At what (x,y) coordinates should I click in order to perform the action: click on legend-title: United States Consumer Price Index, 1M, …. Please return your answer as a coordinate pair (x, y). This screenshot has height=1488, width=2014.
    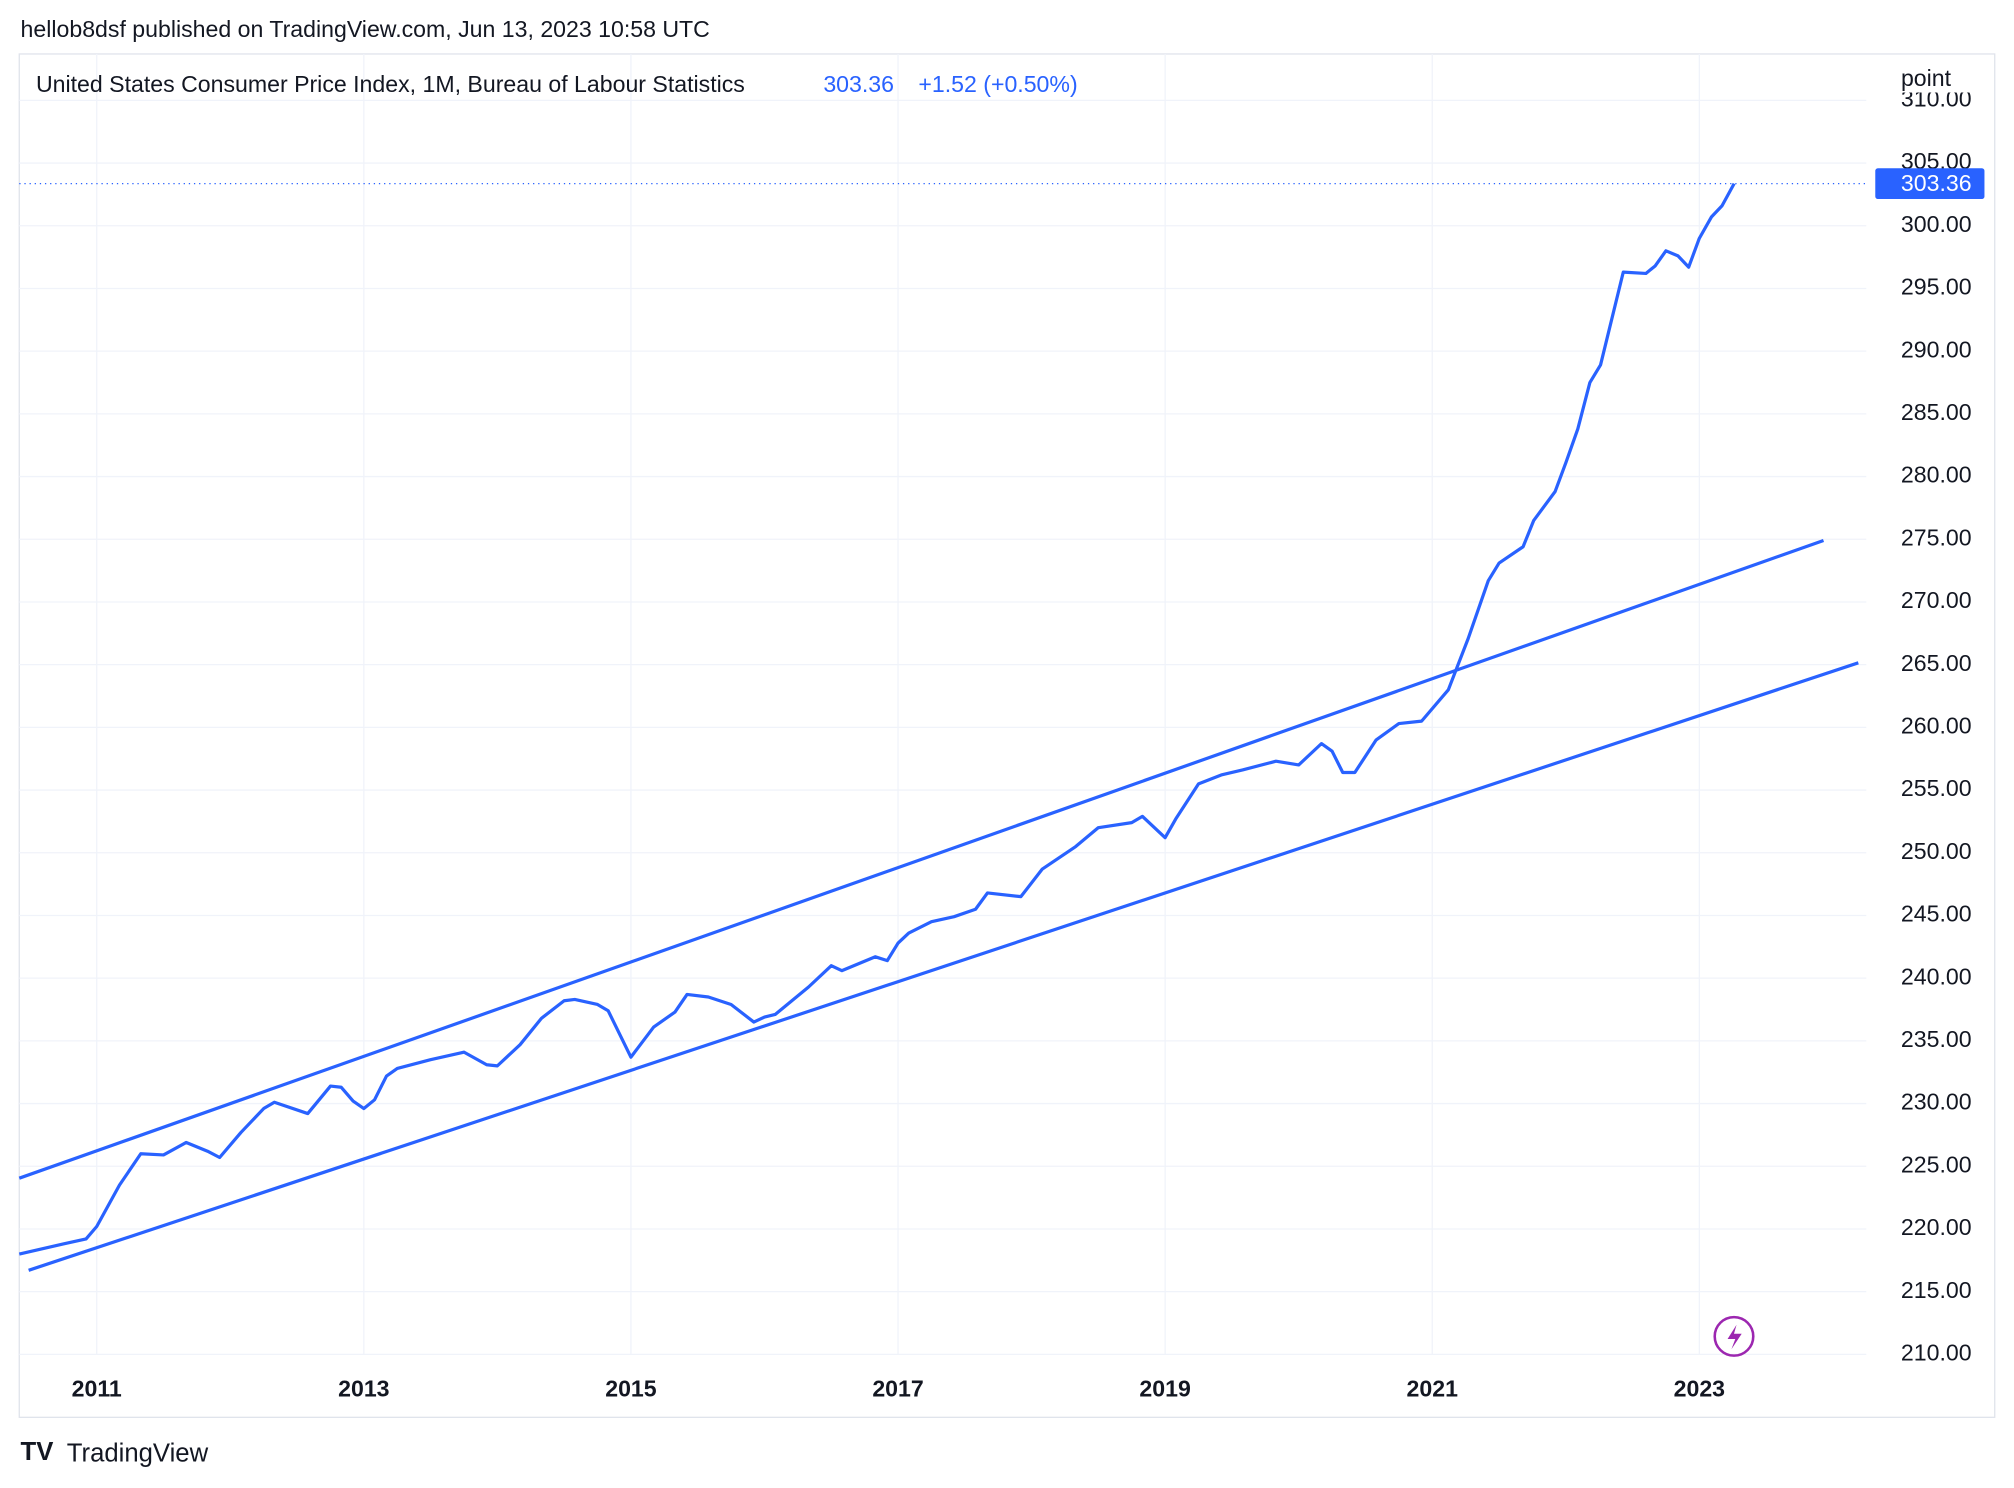
    Looking at the image, I should click on (390, 84).